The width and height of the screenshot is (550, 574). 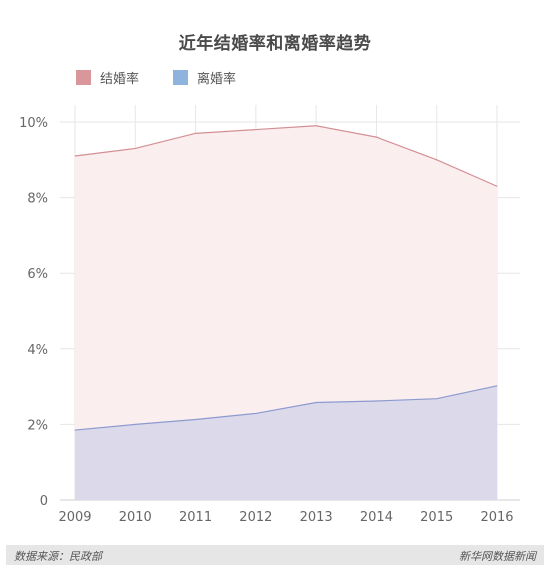 What do you see at coordinates (255, 517) in the screenshot?
I see `x-tick-label: 2012` at bounding box center [255, 517].